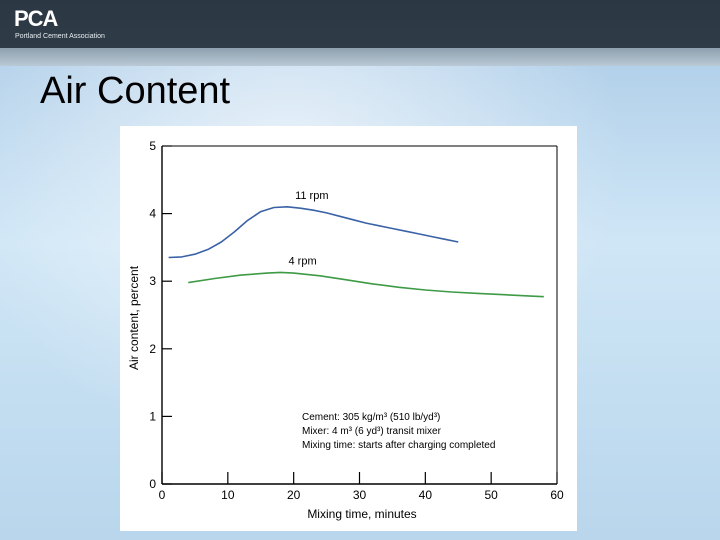  What do you see at coordinates (557, 495) in the screenshot?
I see `x-tick-label: 60` at bounding box center [557, 495].